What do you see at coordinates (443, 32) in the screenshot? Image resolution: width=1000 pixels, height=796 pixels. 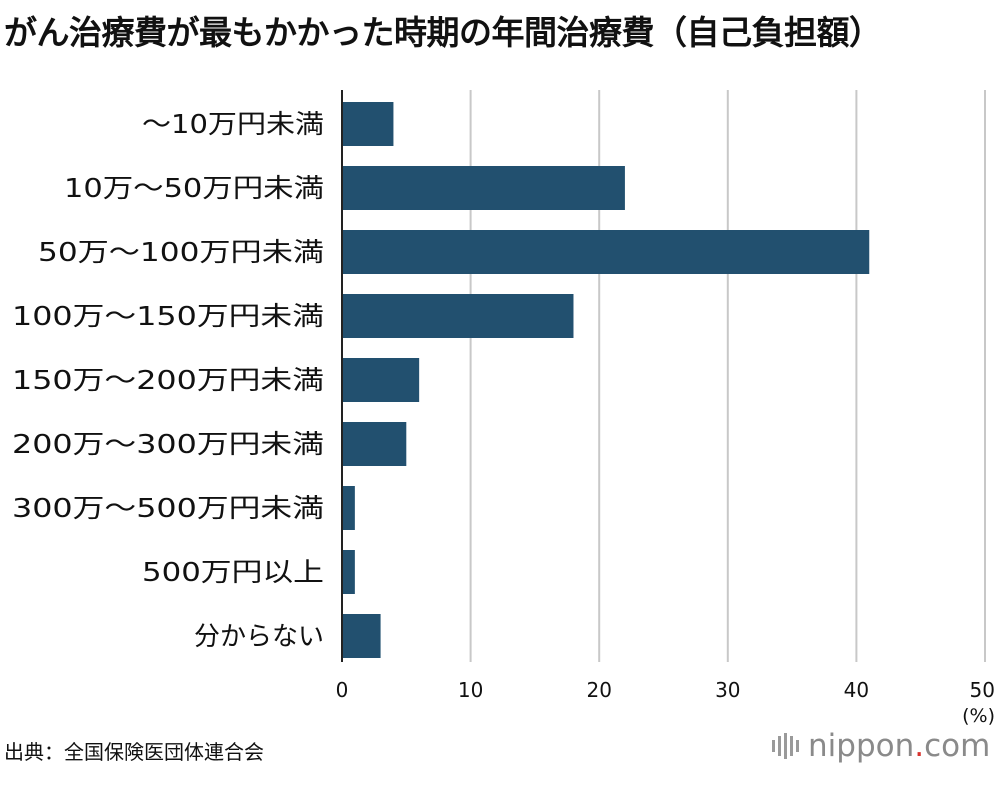 I see `chart-title: がん治療費が最もかかった時期の年間治療費（自己負担額）` at bounding box center [443, 32].